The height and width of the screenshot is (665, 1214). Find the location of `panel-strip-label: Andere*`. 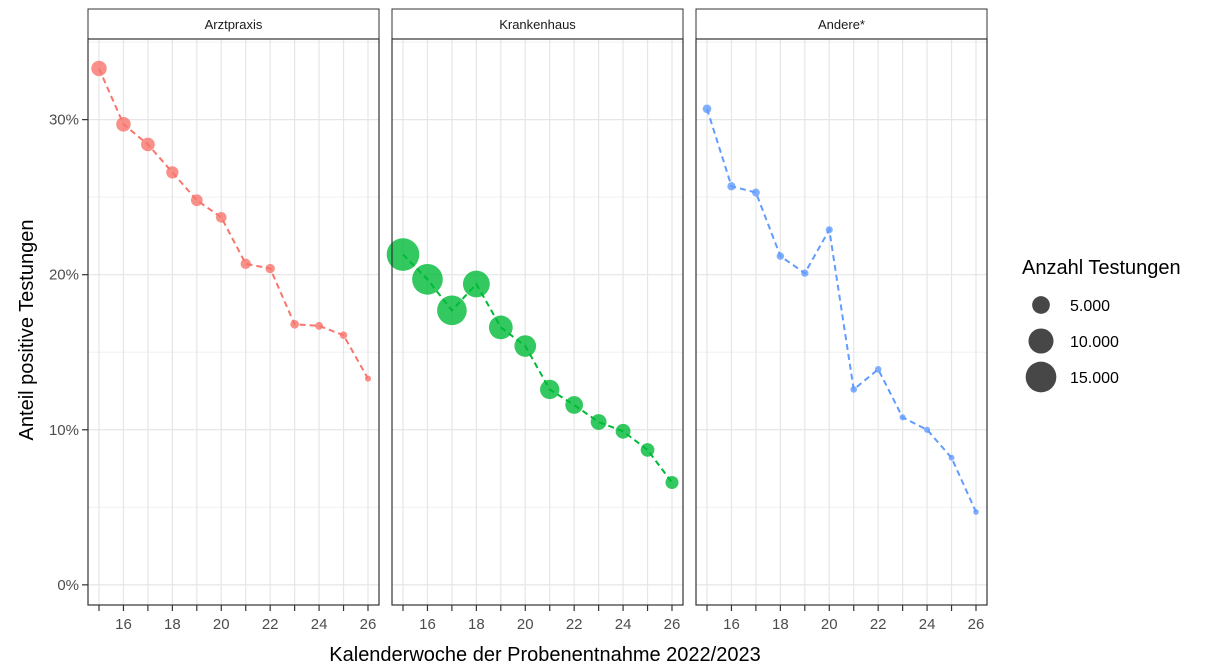

panel-strip-label: Andere* is located at coordinates (841, 24).